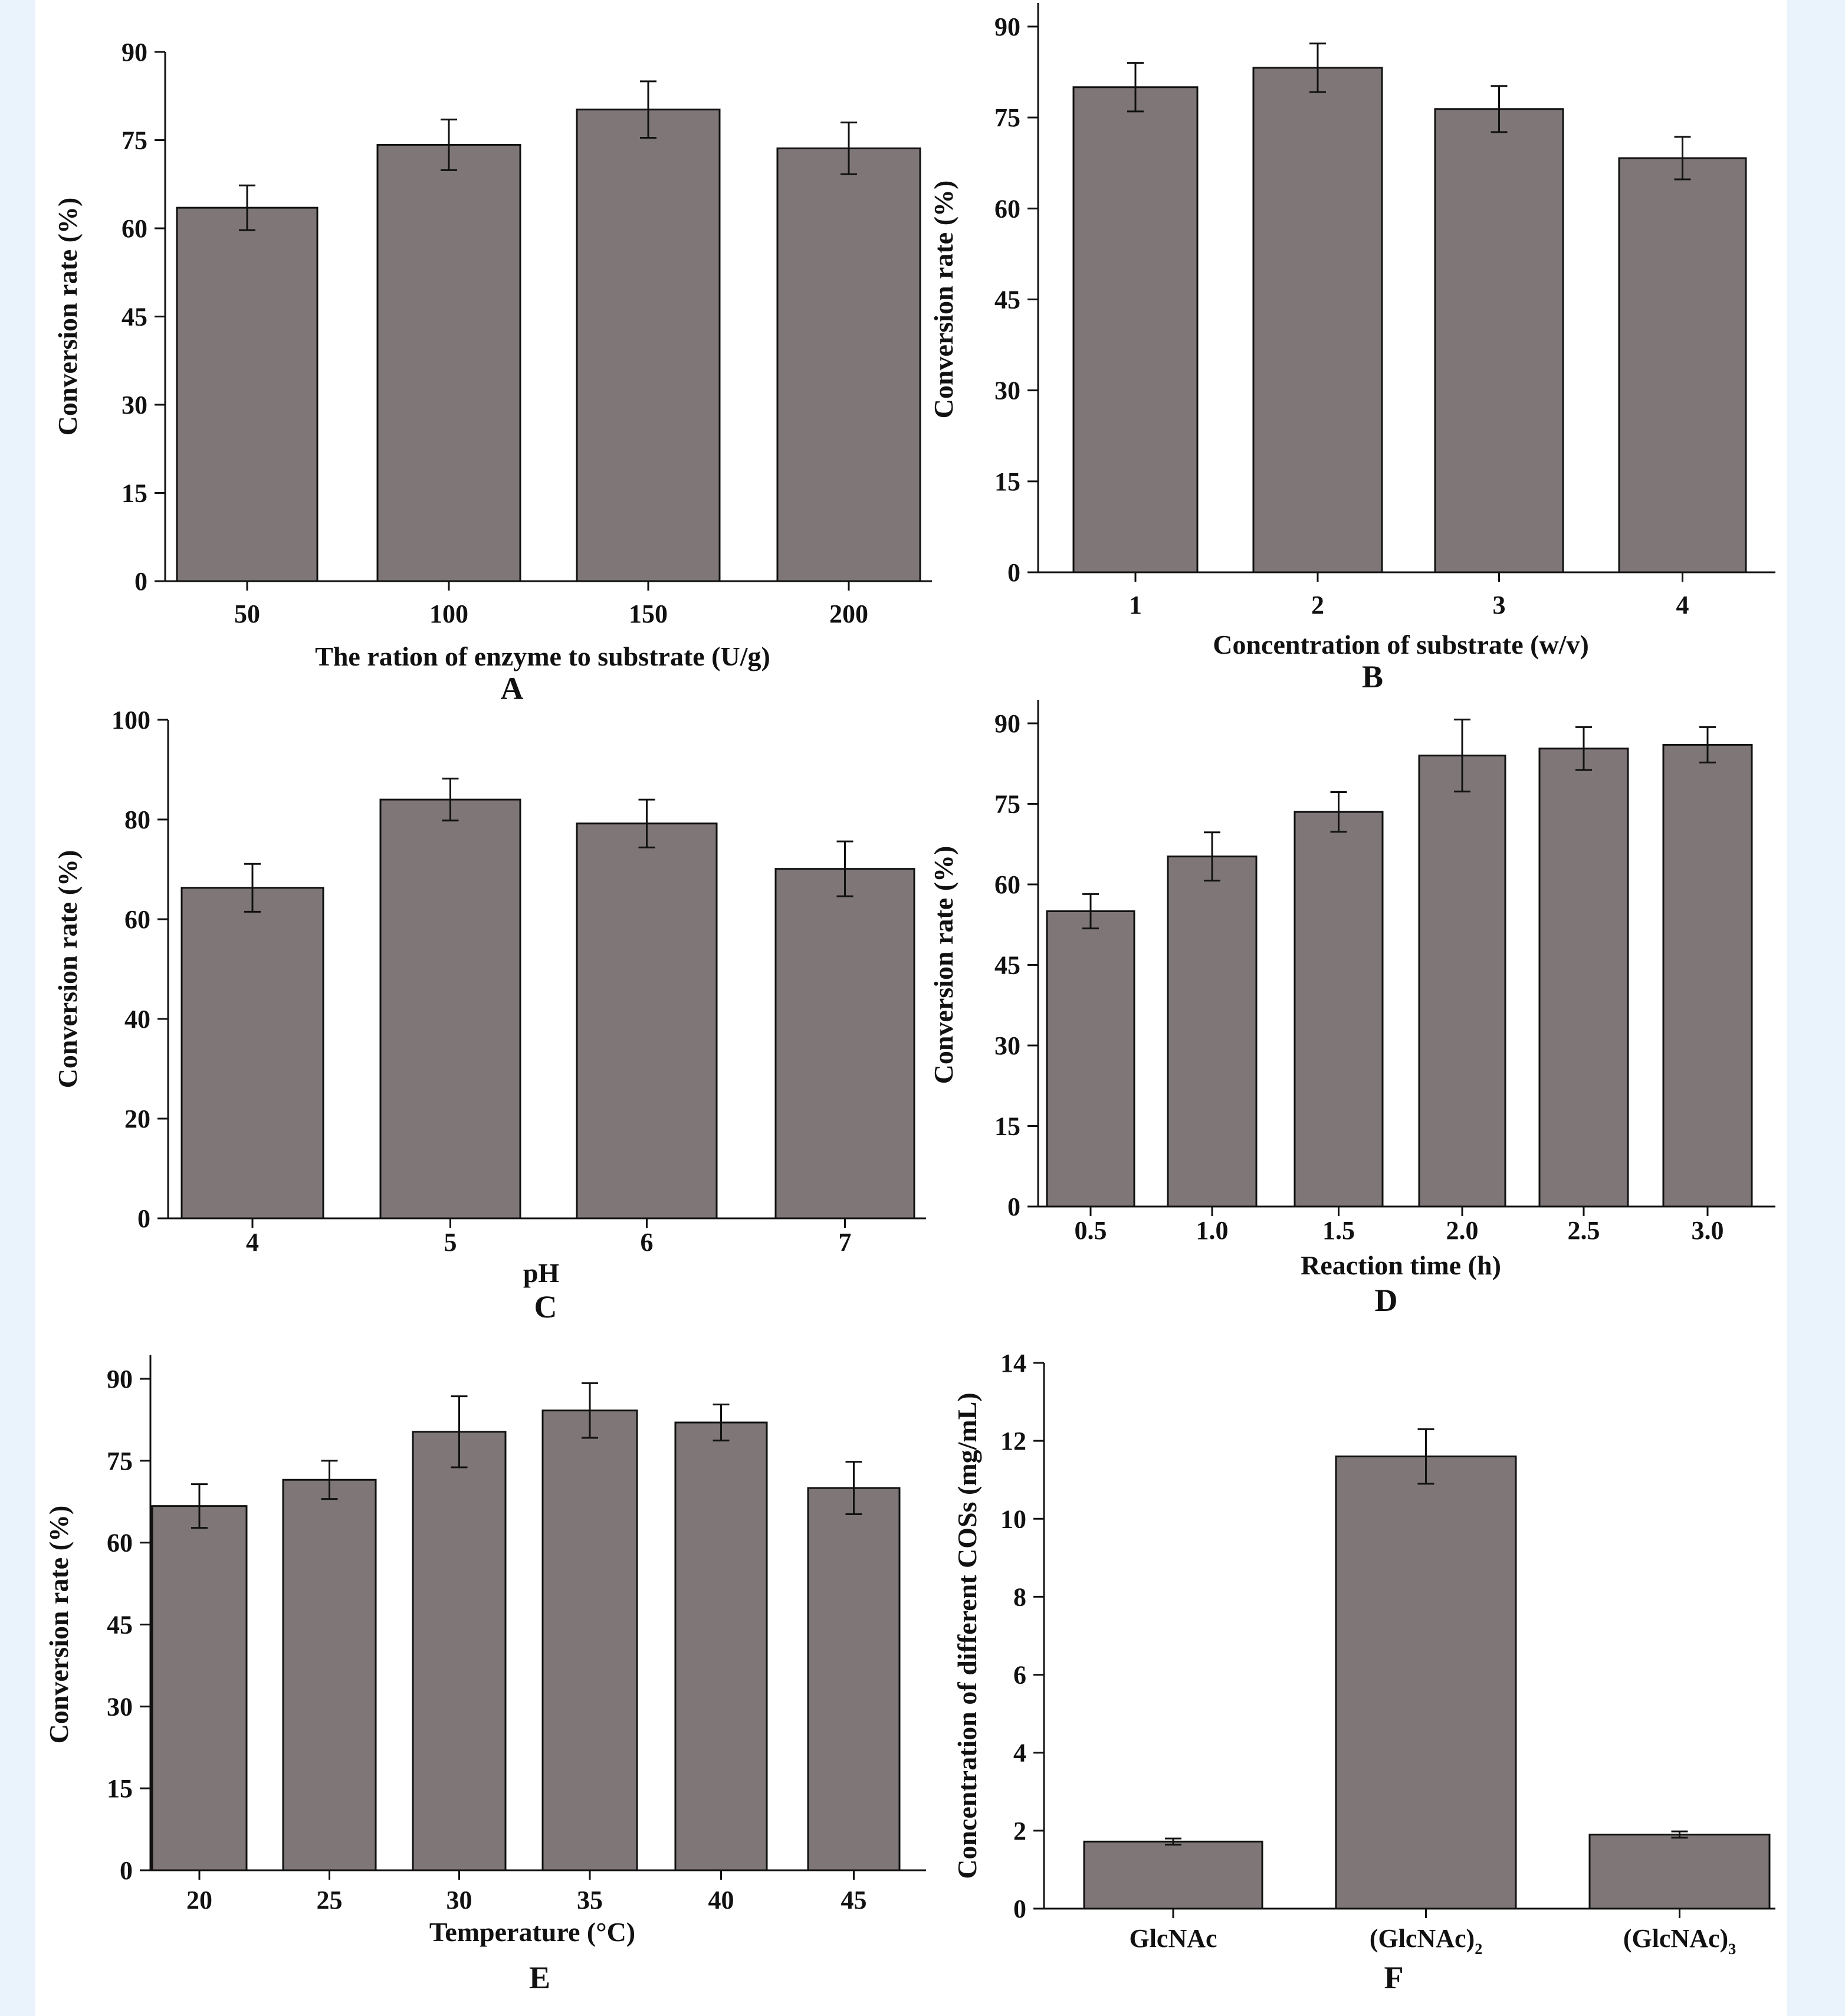 This screenshot has width=1845, height=2016. Describe the element at coordinates (1708, 1231) in the screenshot. I see `x-tick-label: 3.0` at that location.